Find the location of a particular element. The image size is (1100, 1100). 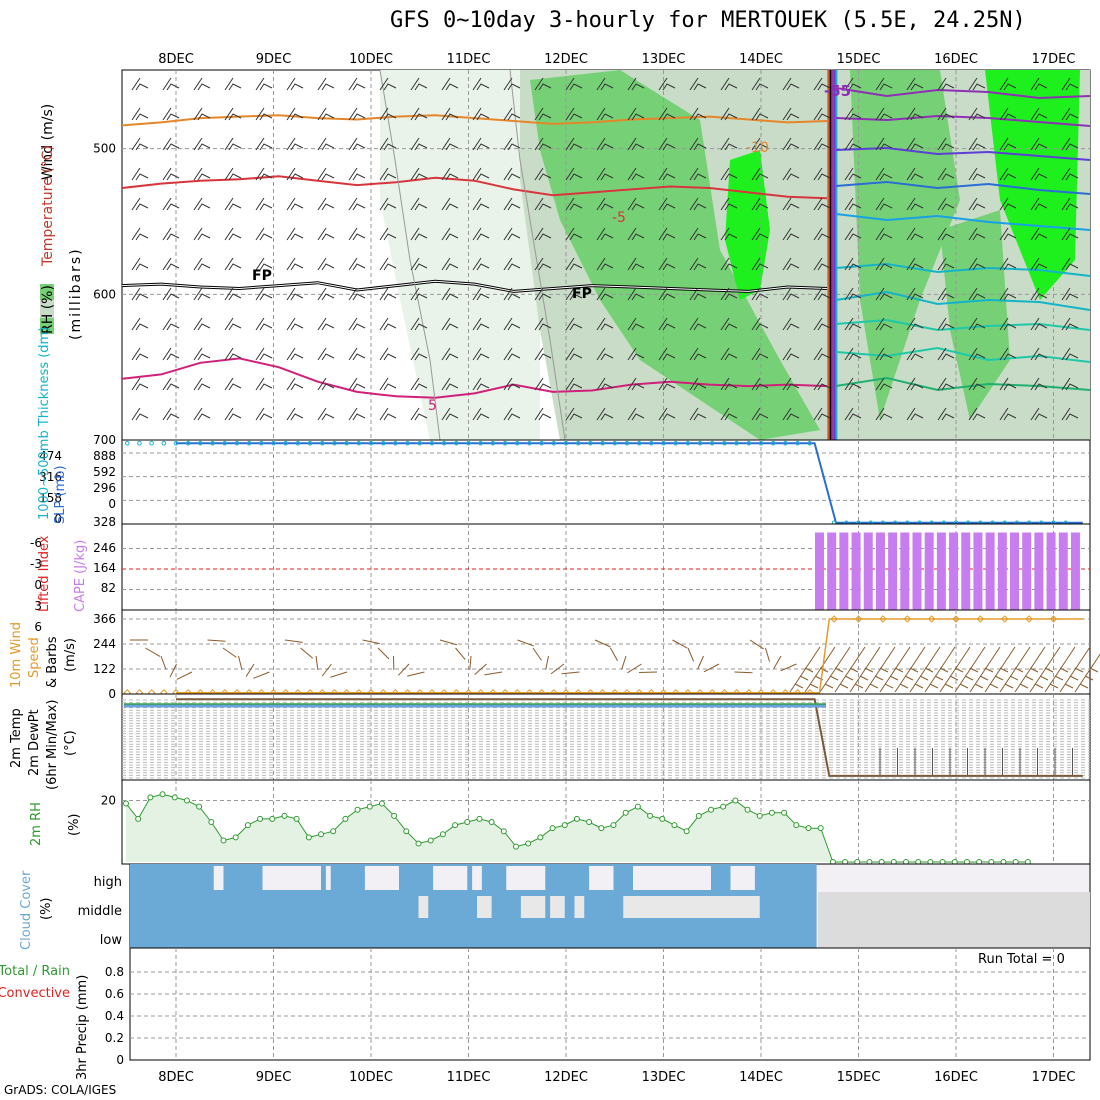

cloud-y-ticks: high middle low is located at coordinates (100, 911).